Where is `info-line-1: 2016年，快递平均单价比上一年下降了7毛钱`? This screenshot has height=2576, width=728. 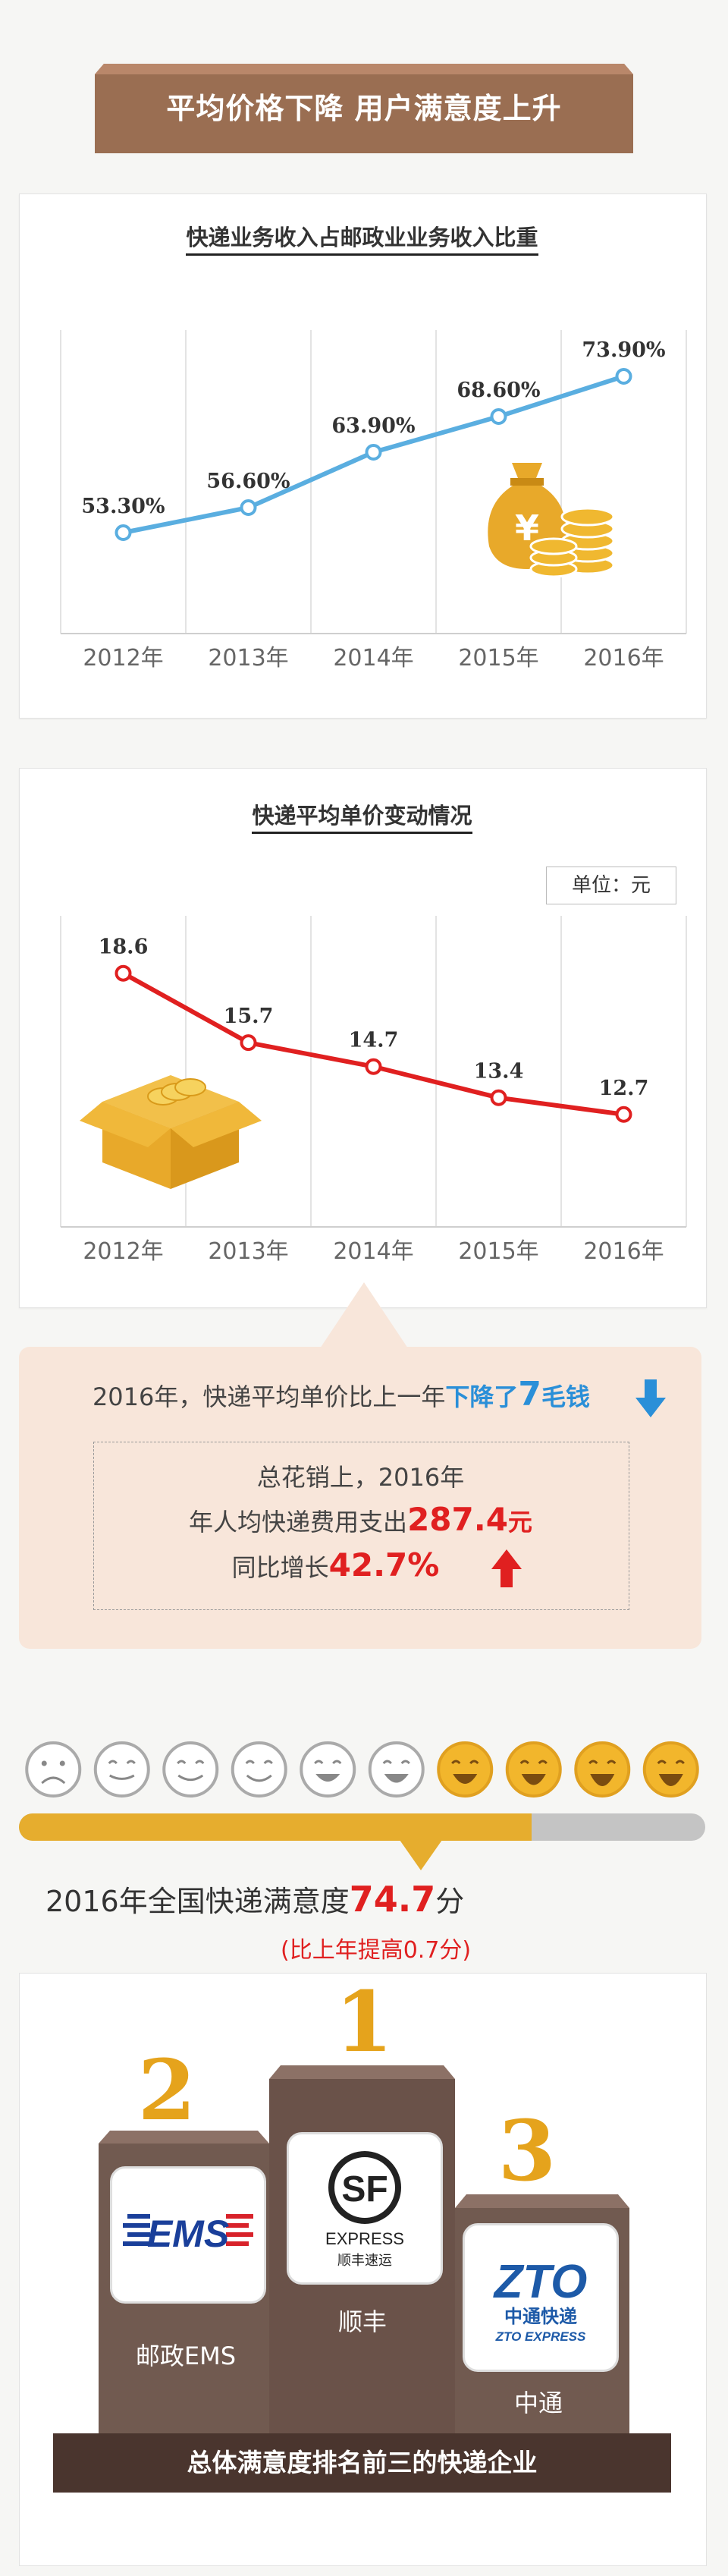 info-line-1: 2016年，快递平均单价比上一年下降了7毛钱 is located at coordinates (341, 1394).